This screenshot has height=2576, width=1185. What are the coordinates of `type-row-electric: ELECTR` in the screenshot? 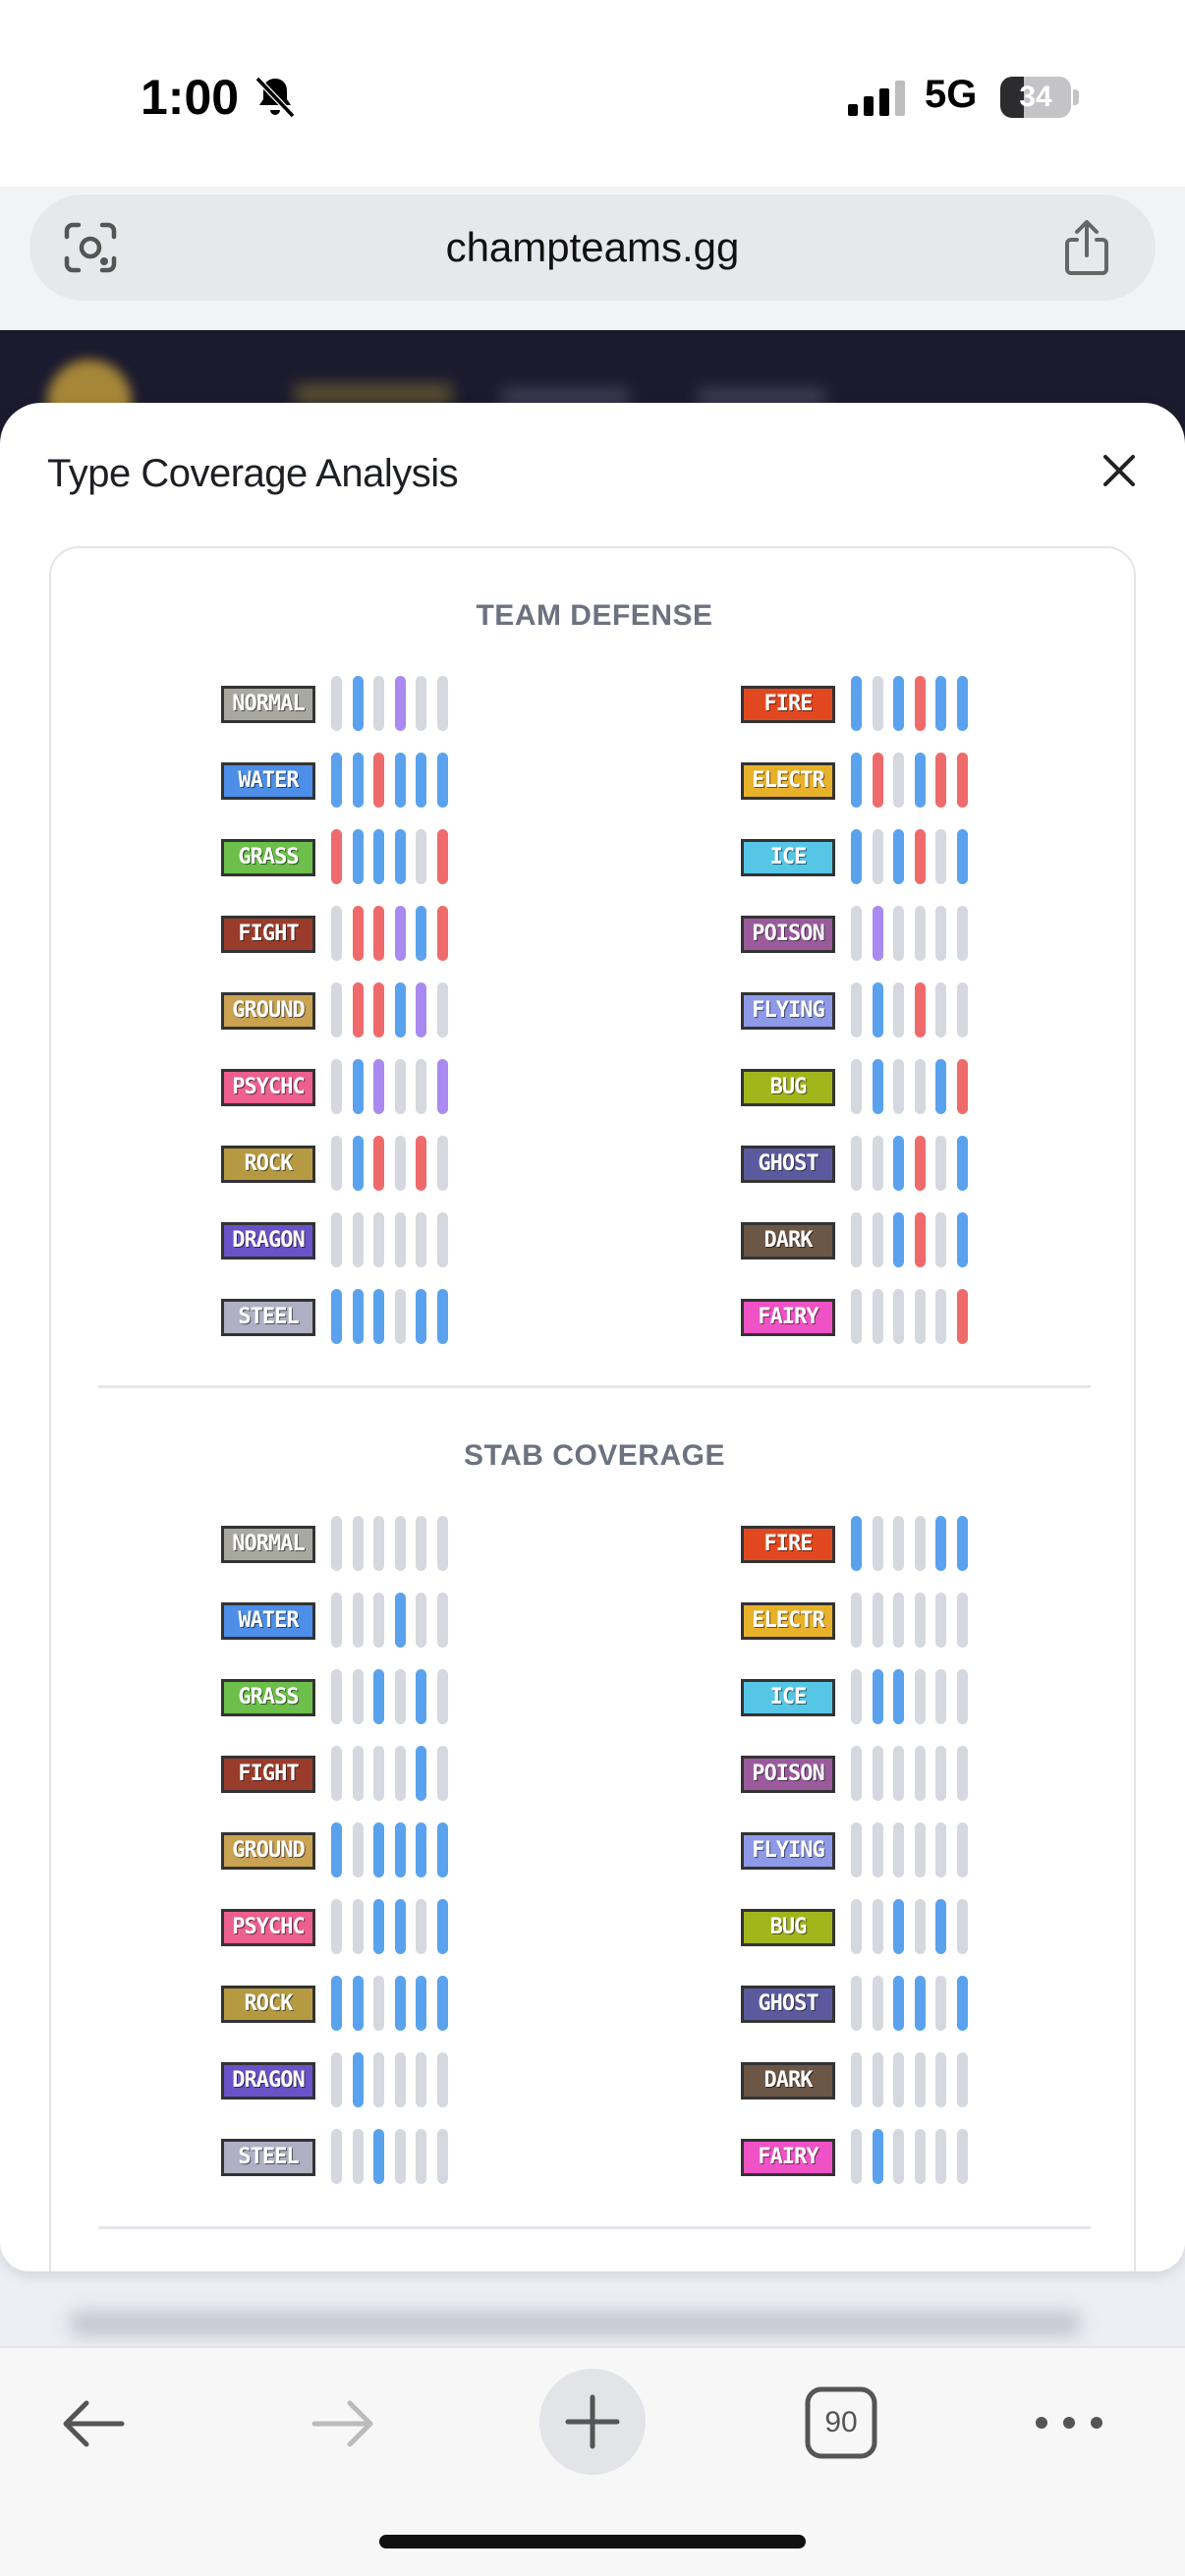 It's located at (859, 780).